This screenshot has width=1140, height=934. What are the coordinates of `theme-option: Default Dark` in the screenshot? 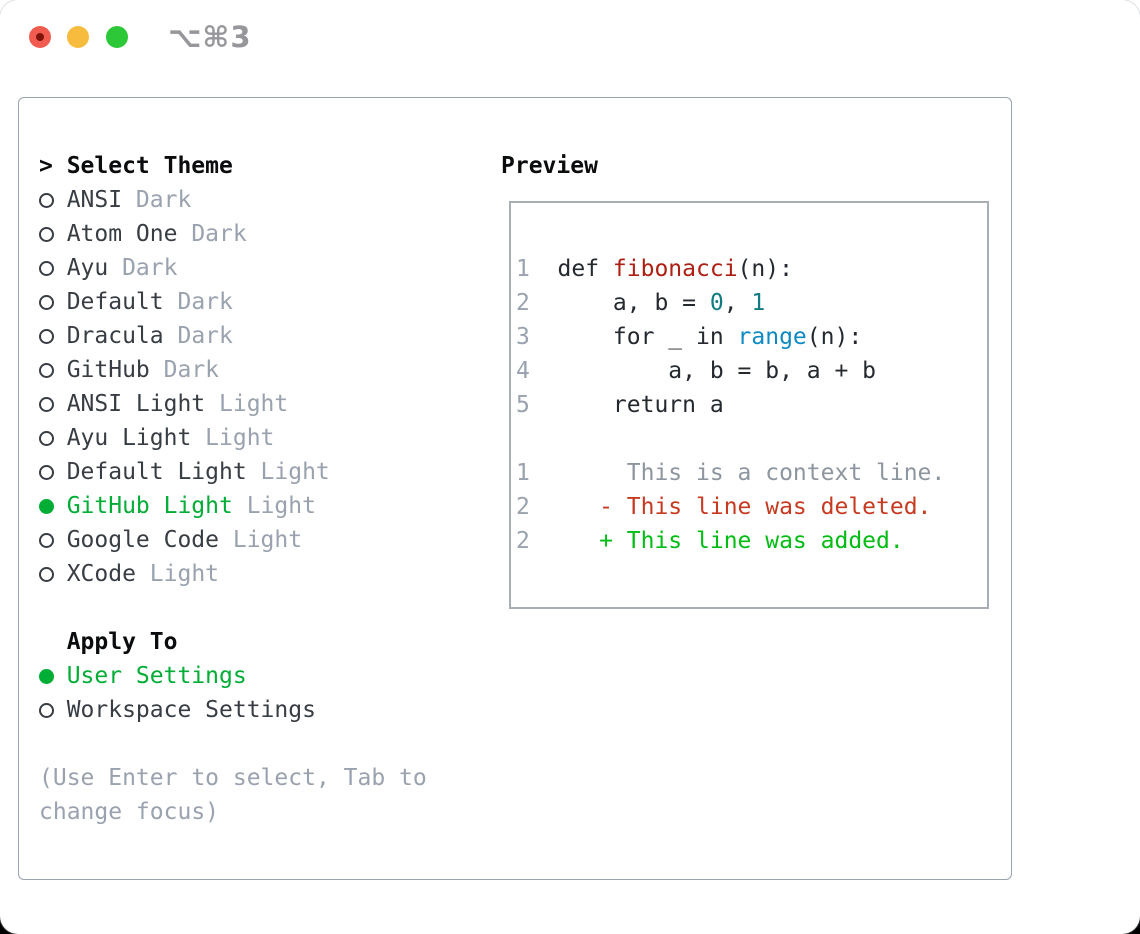 It's located at (259, 302).